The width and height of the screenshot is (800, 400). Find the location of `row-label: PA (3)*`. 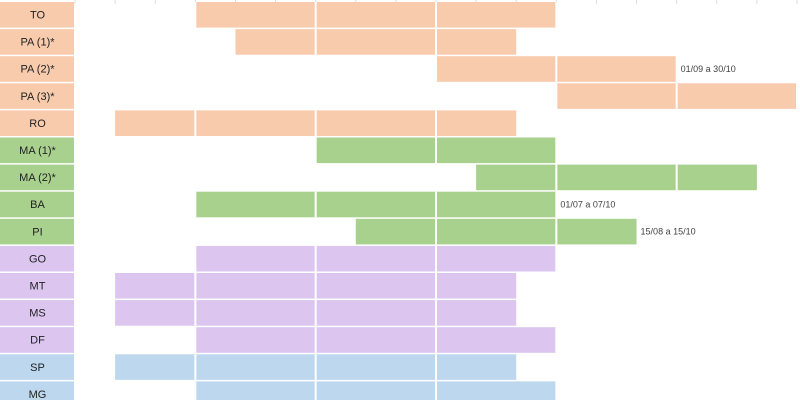

row-label: PA (3)* is located at coordinates (37, 97).